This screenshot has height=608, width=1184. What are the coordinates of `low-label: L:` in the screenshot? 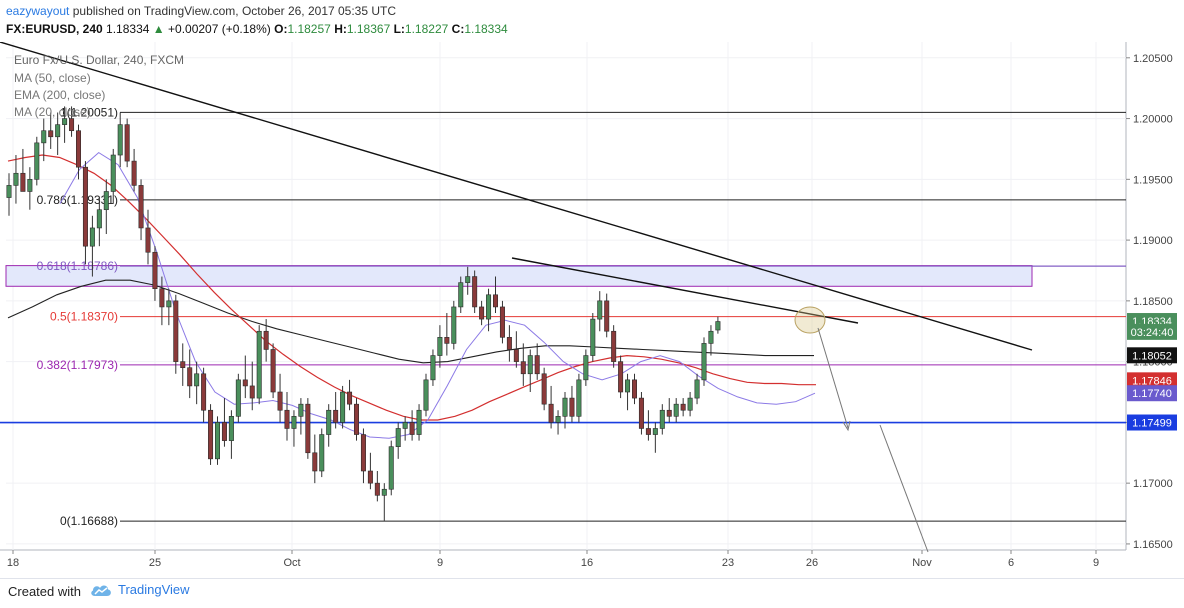 It's located at (399, 29).